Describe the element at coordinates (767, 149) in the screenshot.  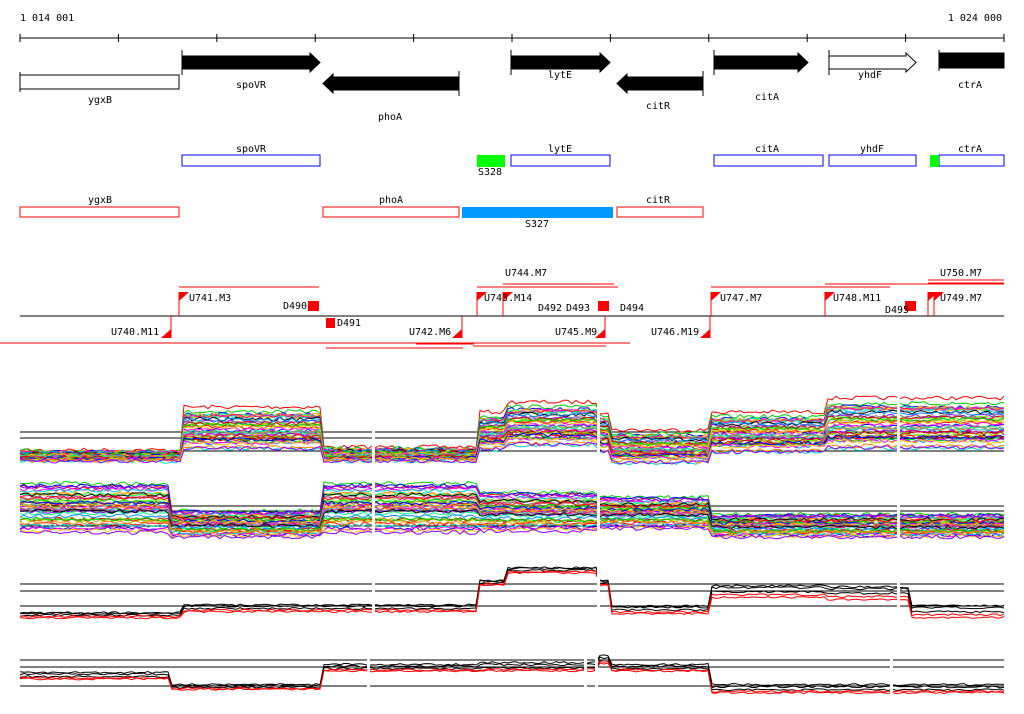
I see `annot-label-citA: citA` at that location.